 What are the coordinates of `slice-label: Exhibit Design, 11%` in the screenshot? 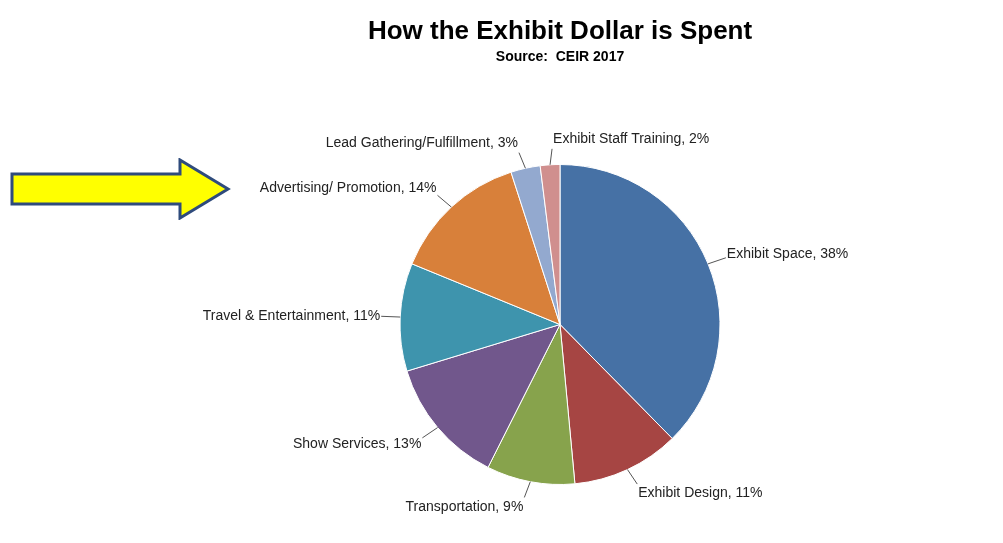 It's located at (700, 492).